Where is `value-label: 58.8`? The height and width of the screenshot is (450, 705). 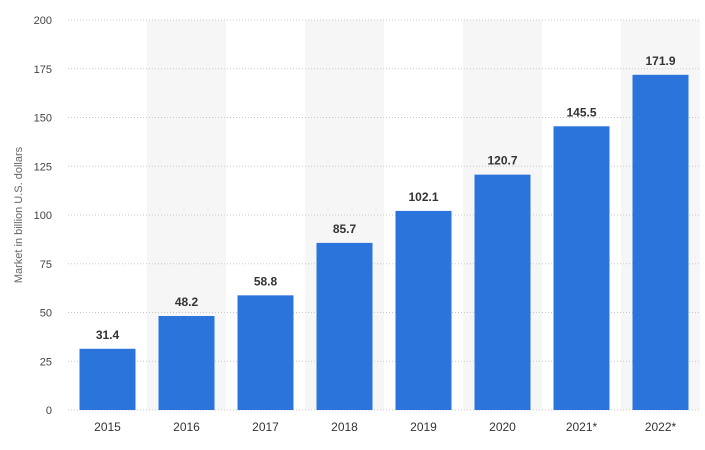 value-label: 58.8 is located at coordinates (266, 281).